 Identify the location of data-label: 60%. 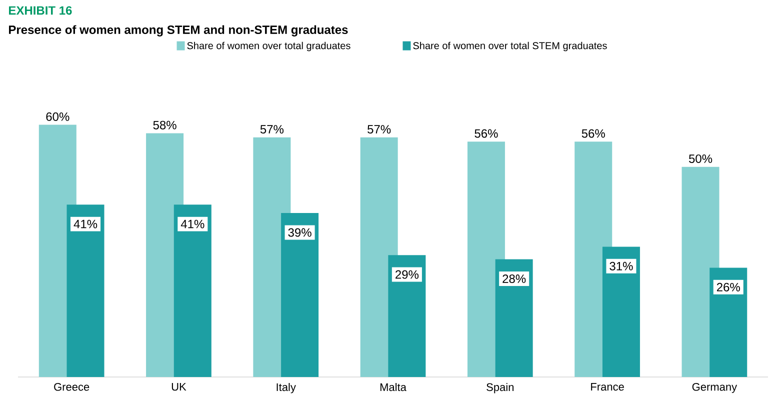
(58, 116).